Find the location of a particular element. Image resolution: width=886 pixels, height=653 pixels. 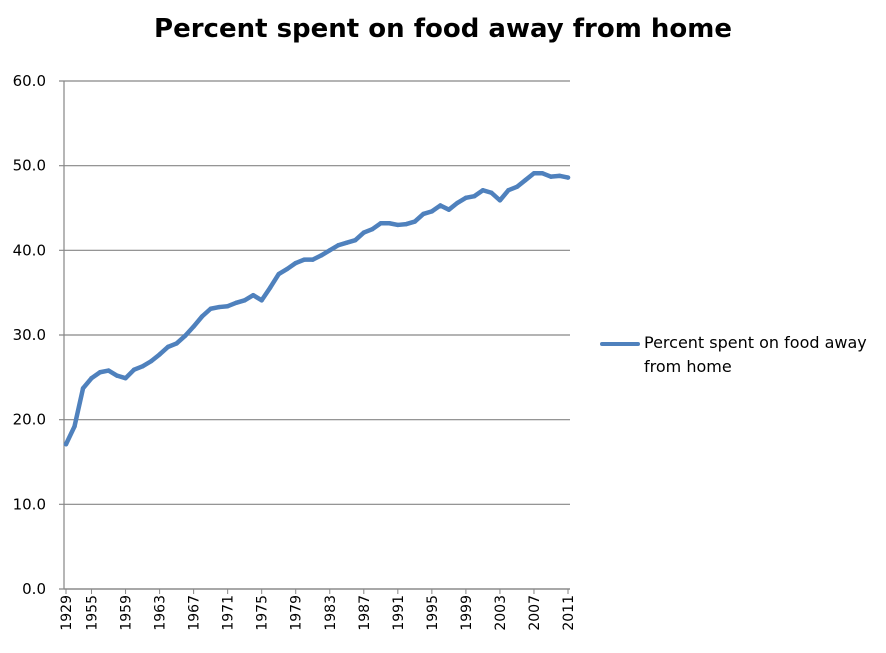

x-tick-label: 1929 is located at coordinates (67, 613).